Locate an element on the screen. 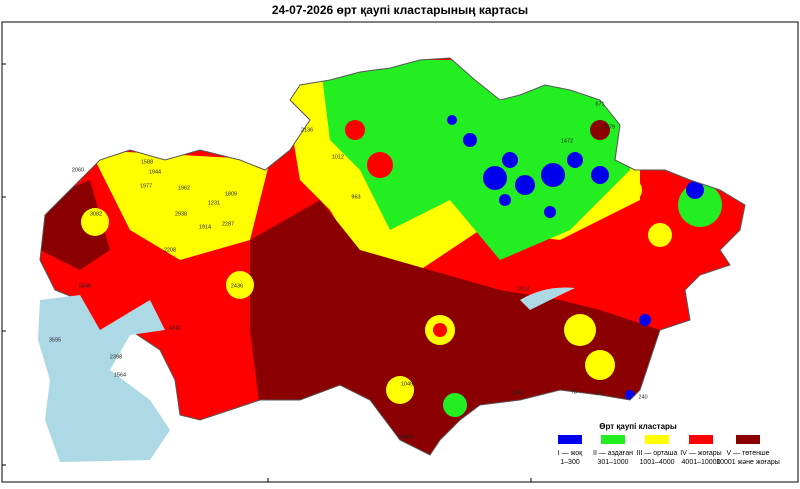  station-value: 2136 is located at coordinates (307, 130).